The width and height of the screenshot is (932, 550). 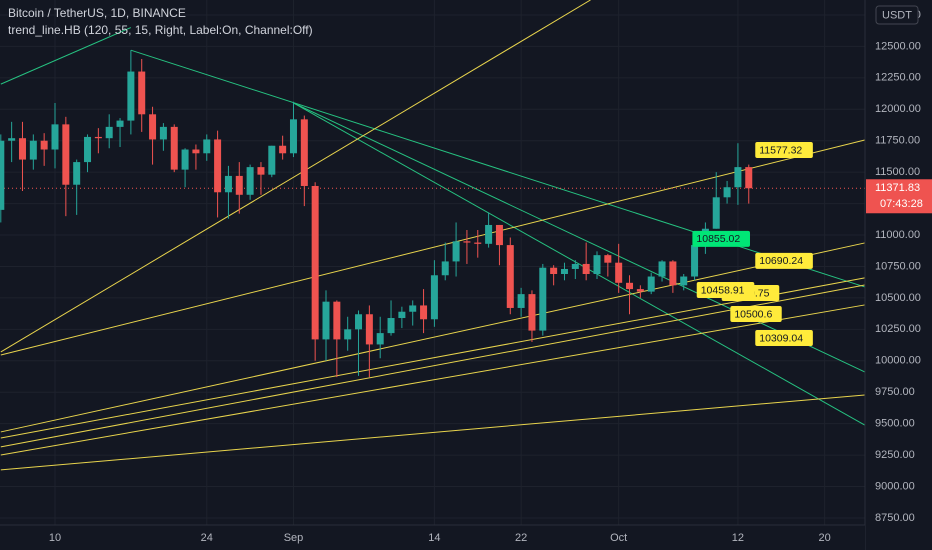 I want to click on chart-title: Bitcoin / TetherUS, 1D, BINANCE, so click(x=97, y=13).